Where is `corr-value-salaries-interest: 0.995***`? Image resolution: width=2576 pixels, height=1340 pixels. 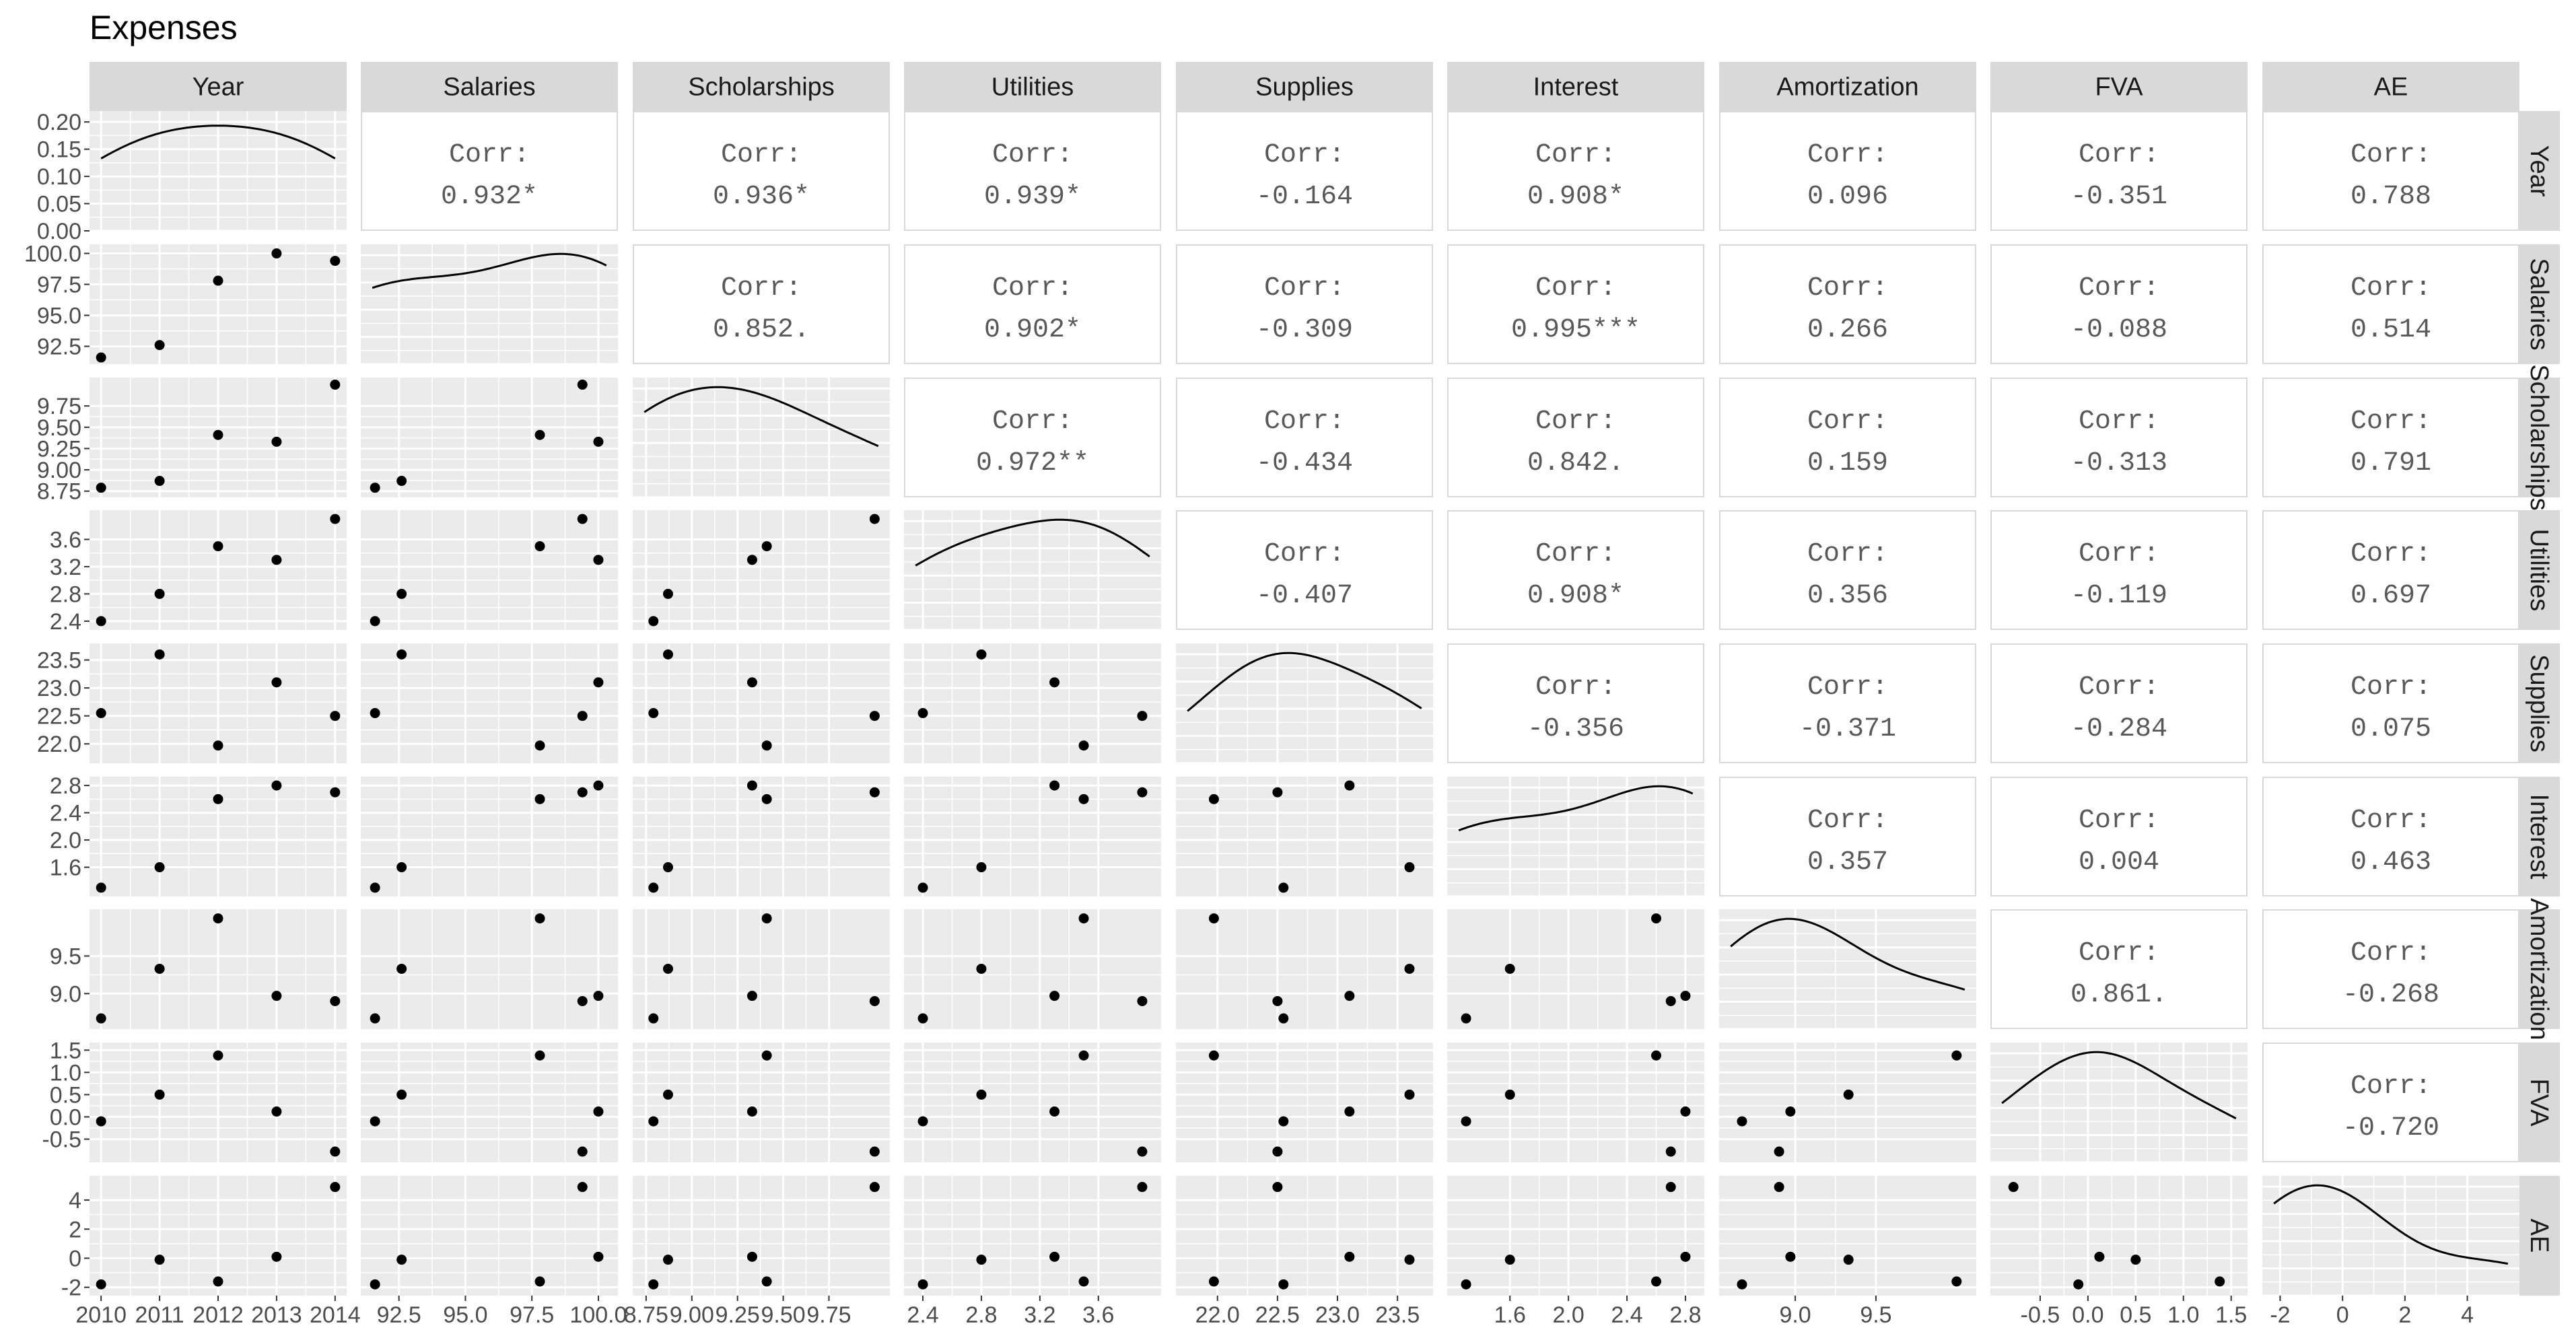
corr-value-salaries-interest: 0.995*** is located at coordinates (1575, 330).